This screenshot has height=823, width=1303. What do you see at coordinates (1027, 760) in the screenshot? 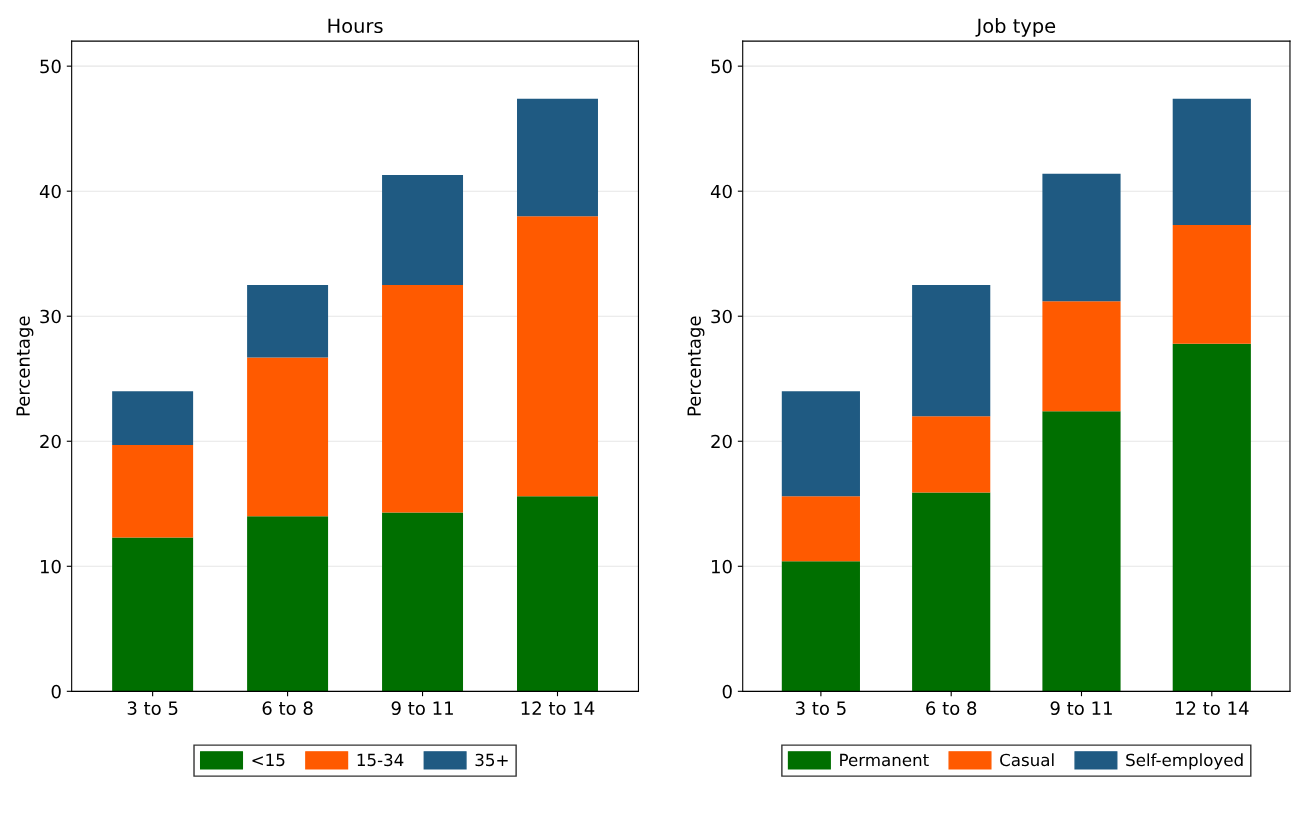
I see `legend-label: Casual` at bounding box center [1027, 760].